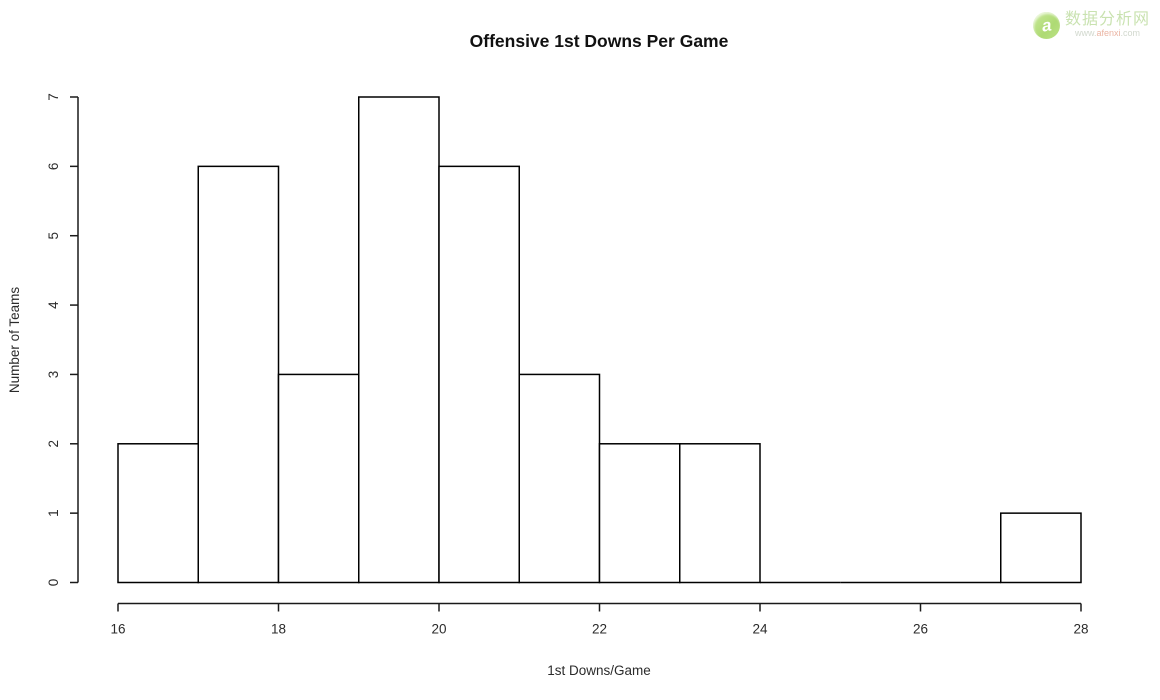  Describe the element at coordinates (1130, 33) in the screenshot. I see `url-suffix: .com` at that location.